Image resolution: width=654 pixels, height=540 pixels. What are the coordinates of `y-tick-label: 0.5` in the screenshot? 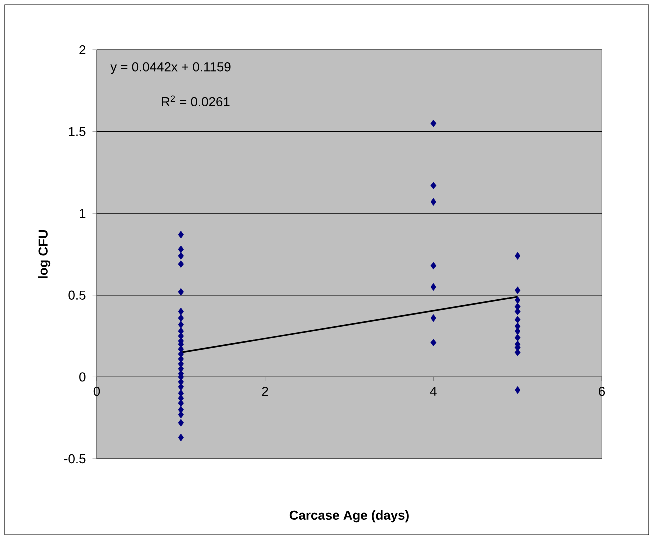 It's located at (77, 295).